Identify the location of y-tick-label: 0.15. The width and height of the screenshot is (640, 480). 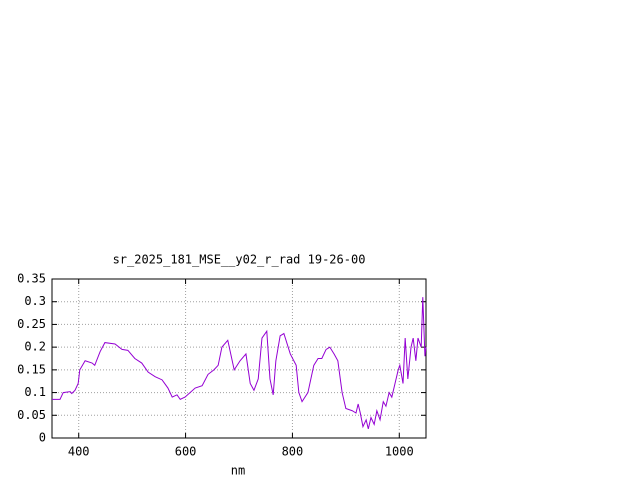
(31, 369).